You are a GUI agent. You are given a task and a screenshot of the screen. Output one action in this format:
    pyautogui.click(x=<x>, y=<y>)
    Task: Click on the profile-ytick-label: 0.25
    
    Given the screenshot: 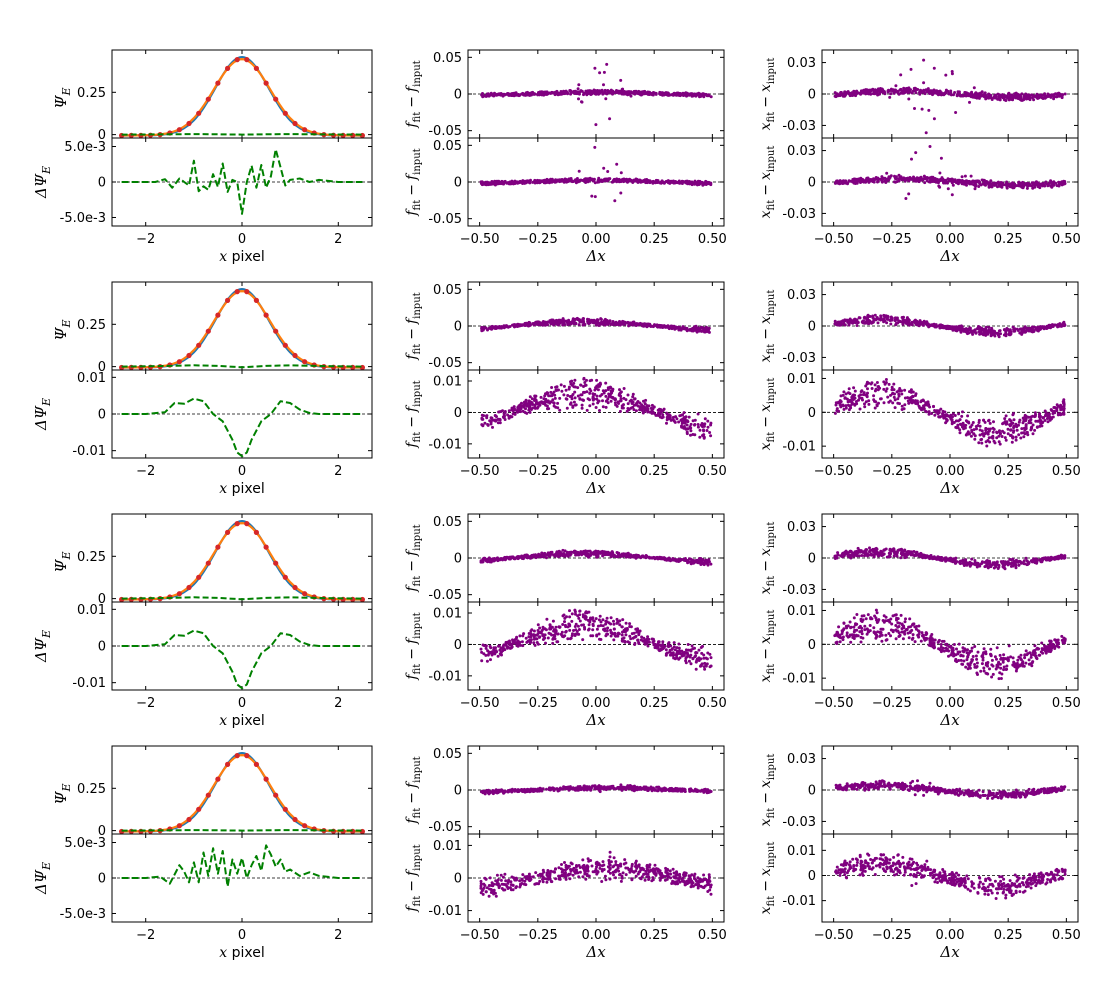 What is the action you would take?
    pyautogui.click(x=91, y=325)
    